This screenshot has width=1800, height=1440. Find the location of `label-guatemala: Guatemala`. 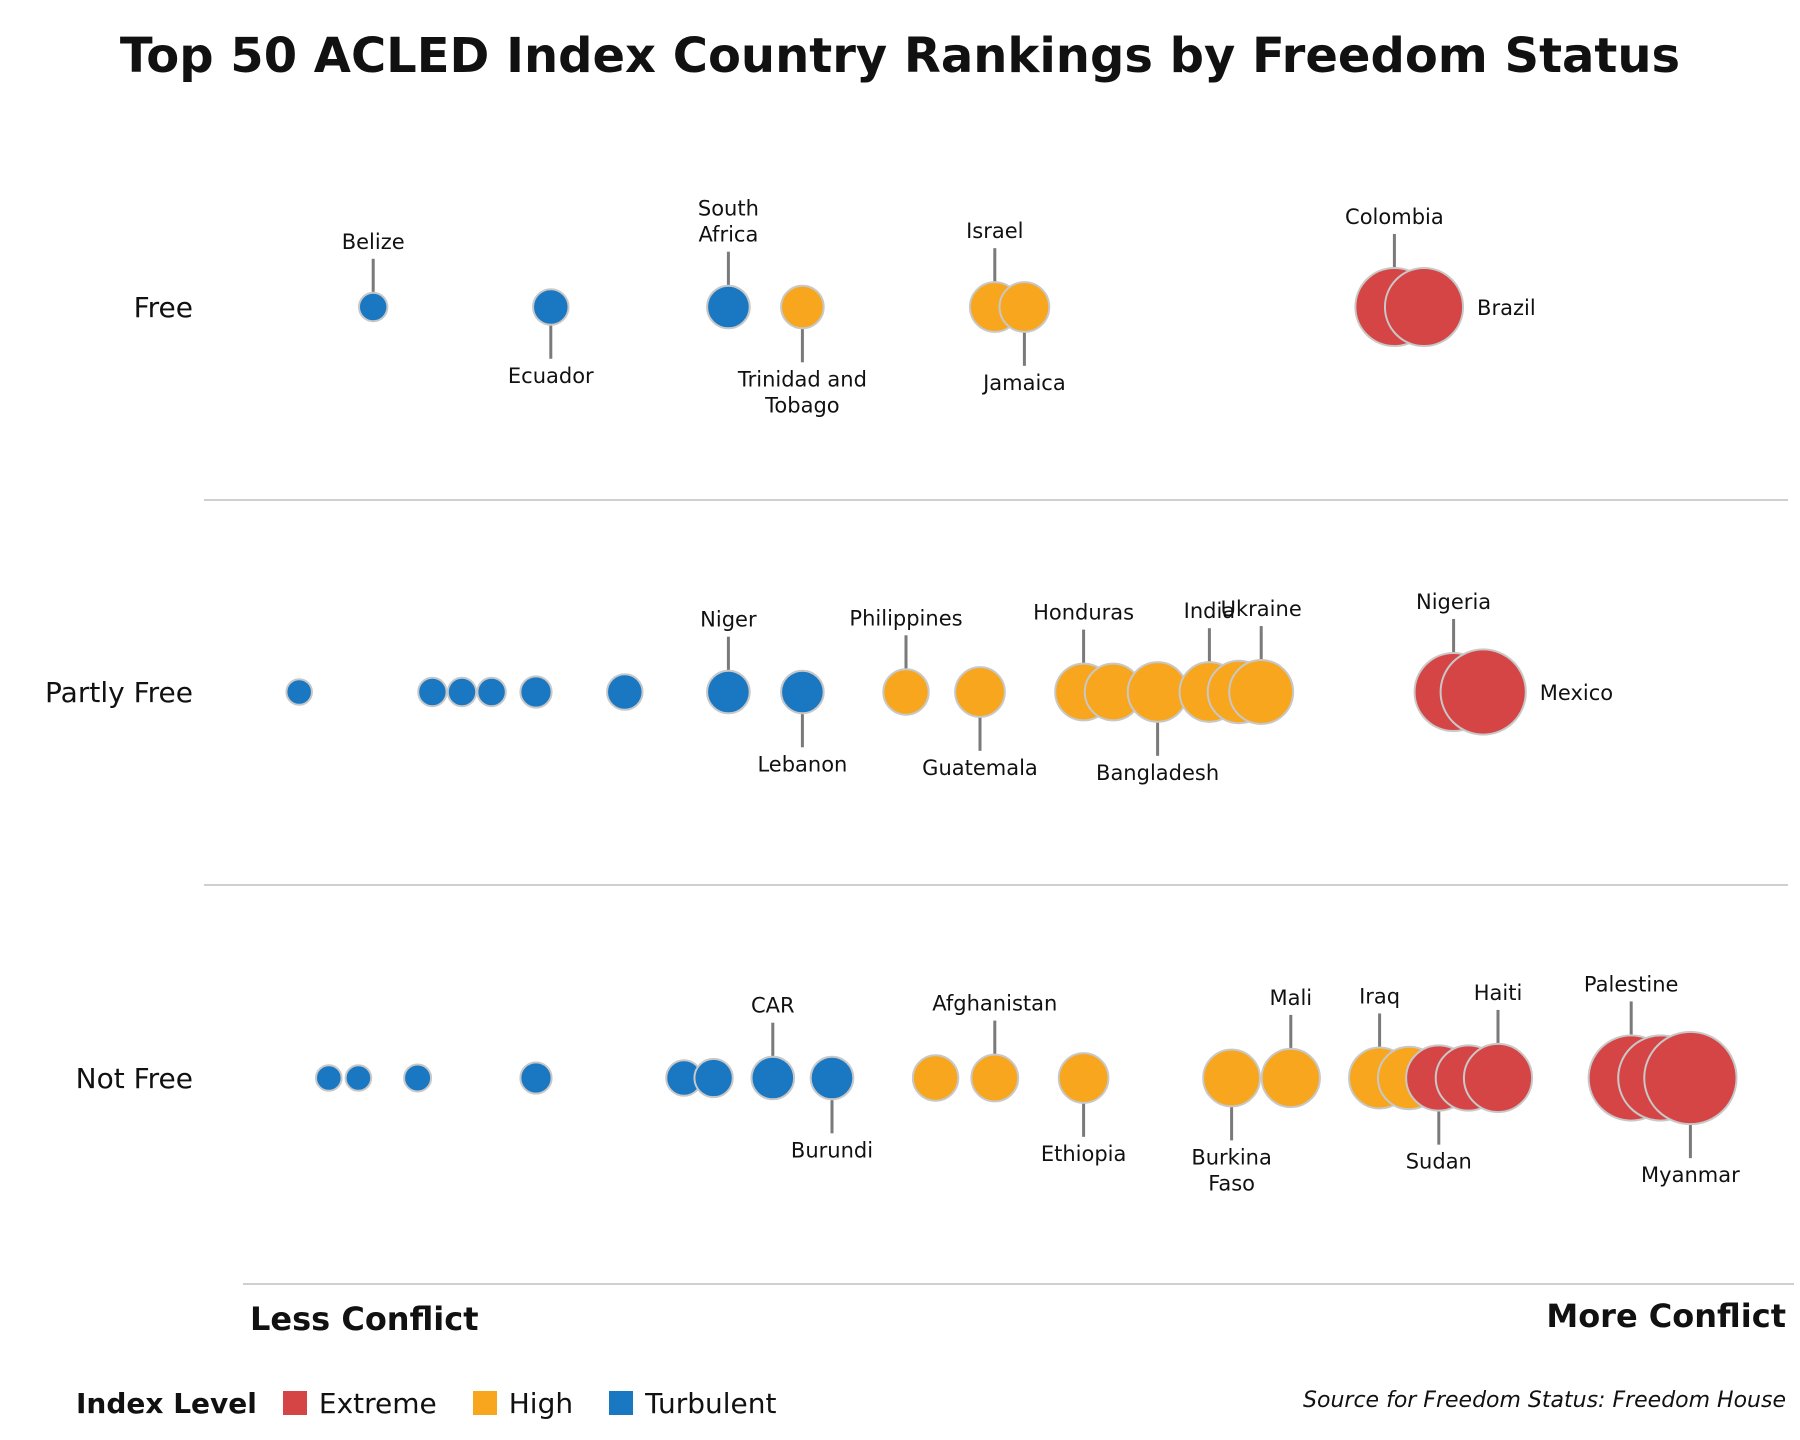

label-guatemala: Guatemala is located at coordinates (980, 768).